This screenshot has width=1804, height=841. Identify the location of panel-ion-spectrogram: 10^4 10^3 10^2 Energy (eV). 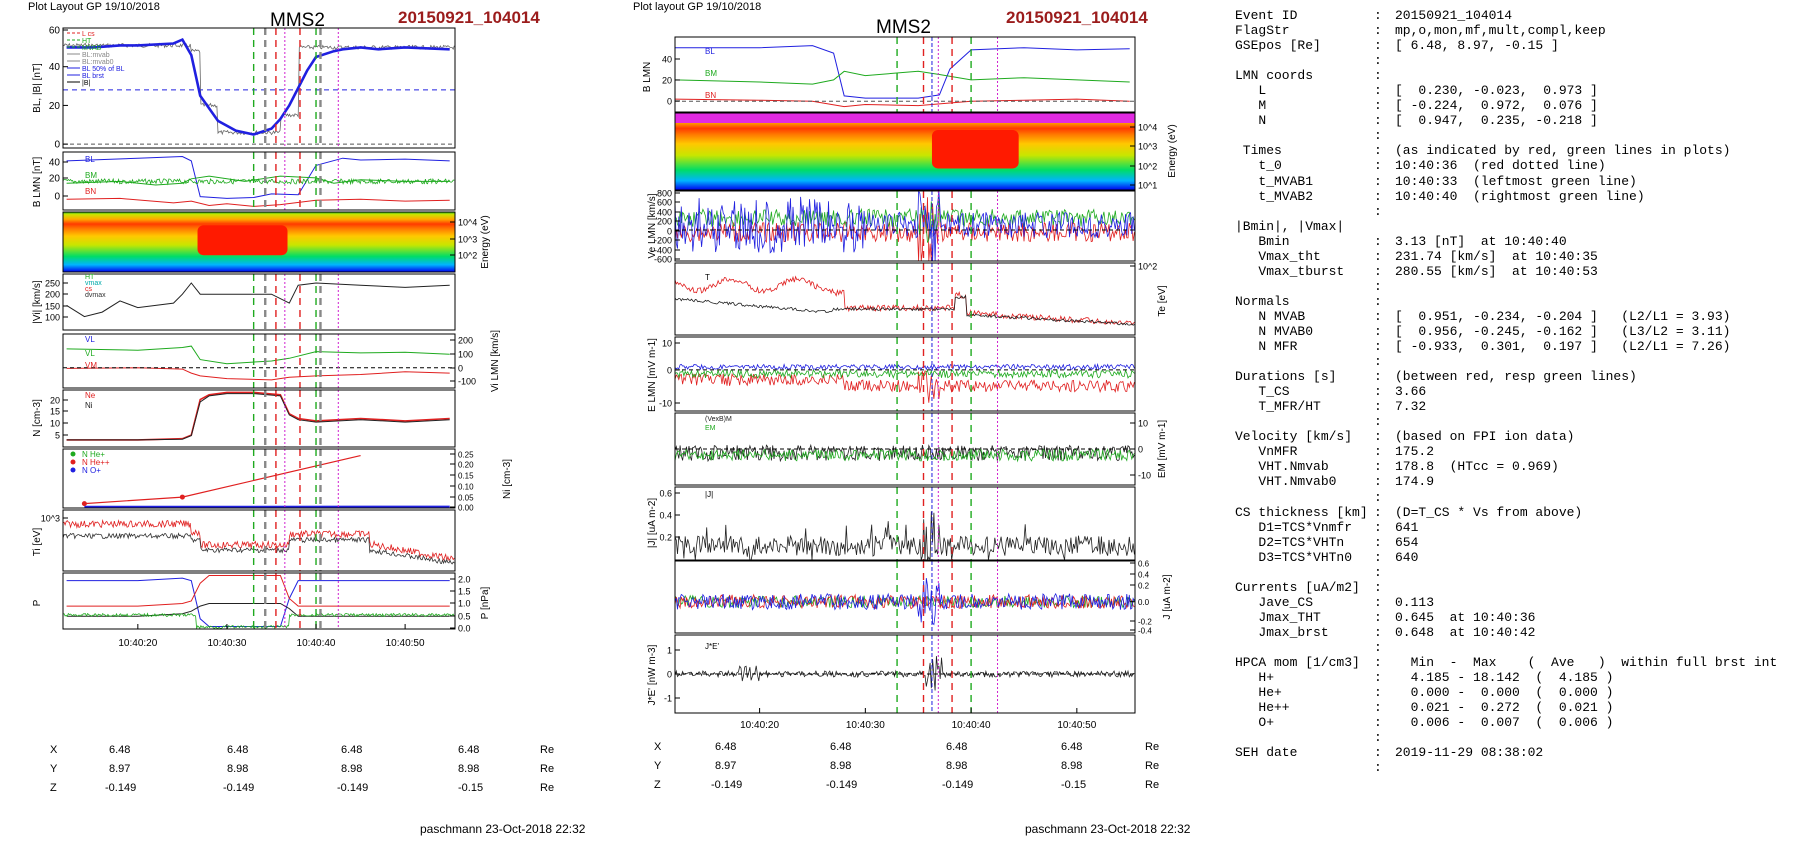
(276, 242).